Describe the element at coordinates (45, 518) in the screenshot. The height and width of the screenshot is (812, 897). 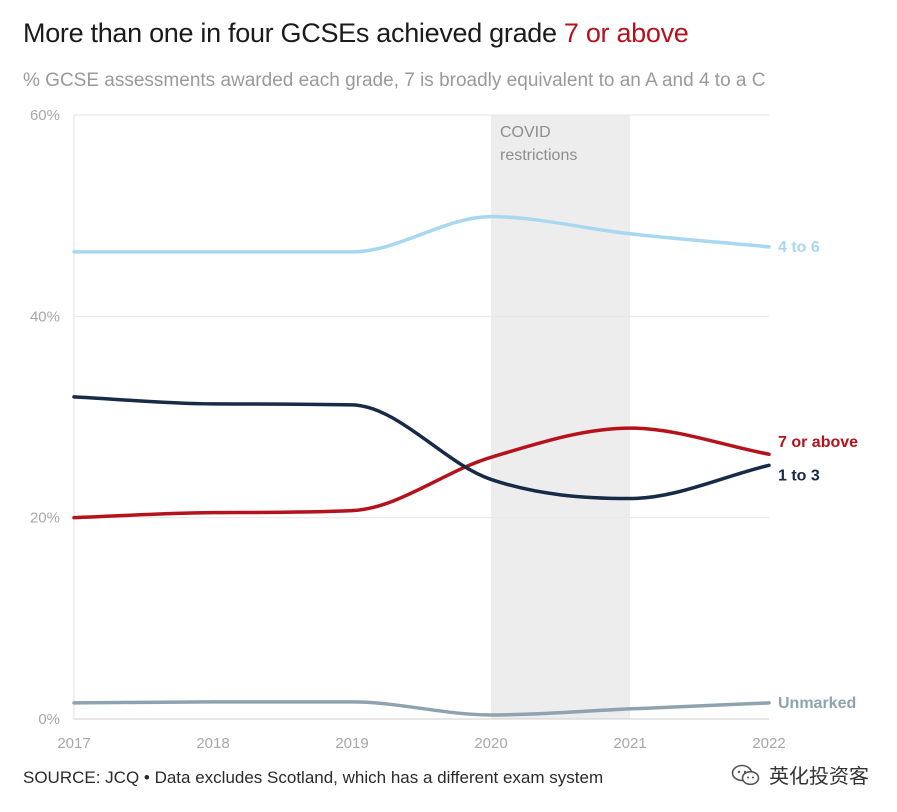
I see `y-tick-label: 20%` at that location.